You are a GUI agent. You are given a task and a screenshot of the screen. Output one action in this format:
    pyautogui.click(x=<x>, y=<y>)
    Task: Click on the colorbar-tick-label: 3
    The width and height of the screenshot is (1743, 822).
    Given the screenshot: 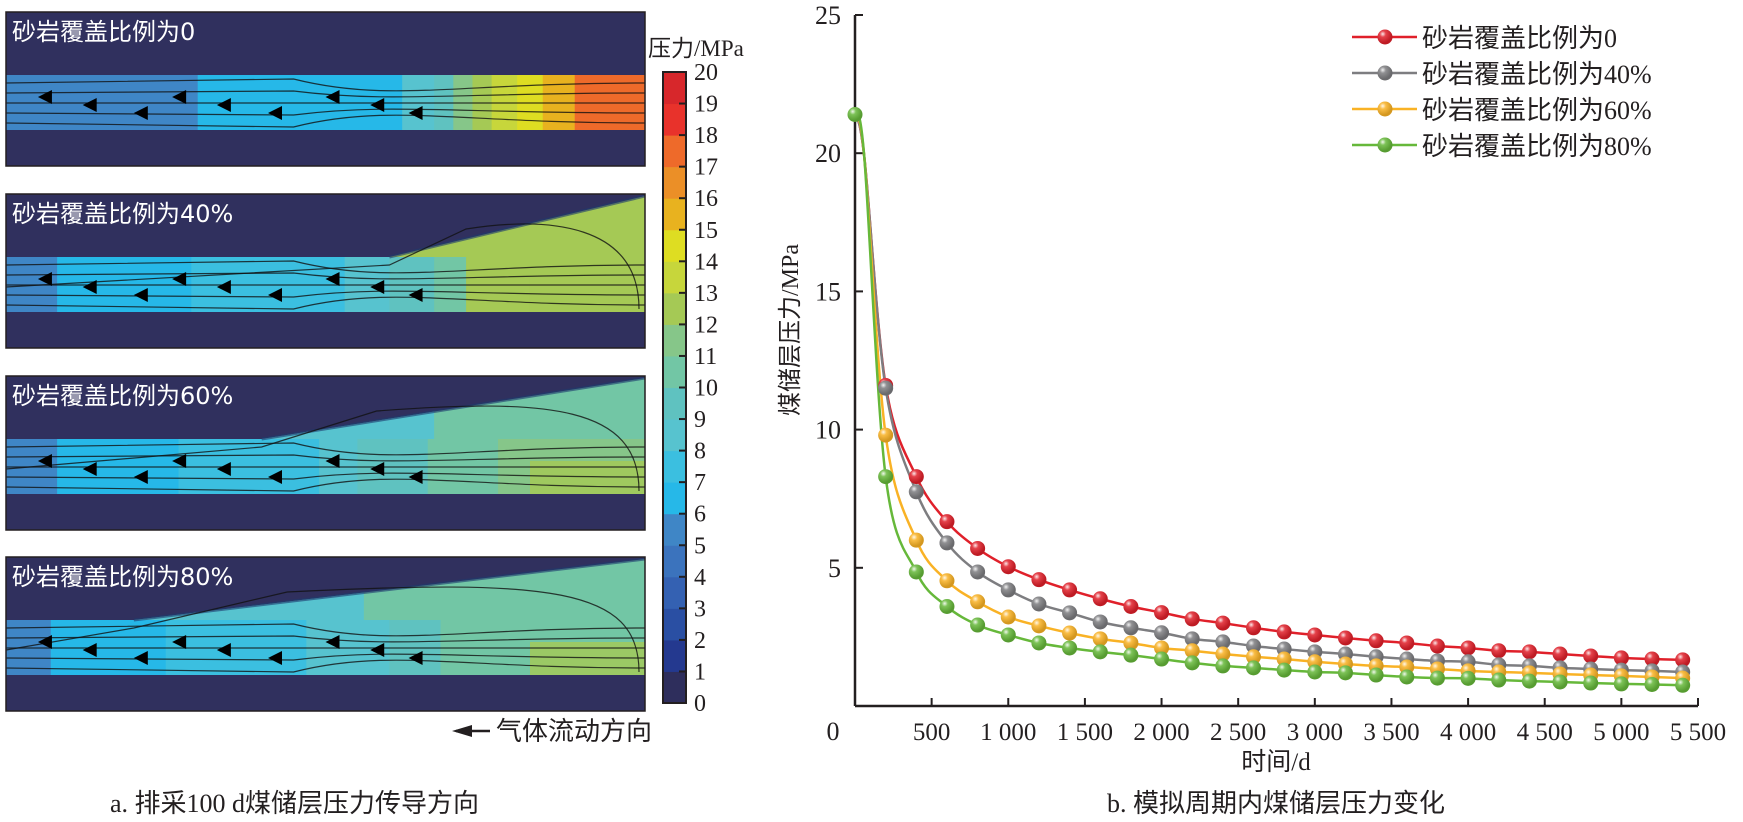 What is the action you would take?
    pyautogui.click(x=700, y=609)
    